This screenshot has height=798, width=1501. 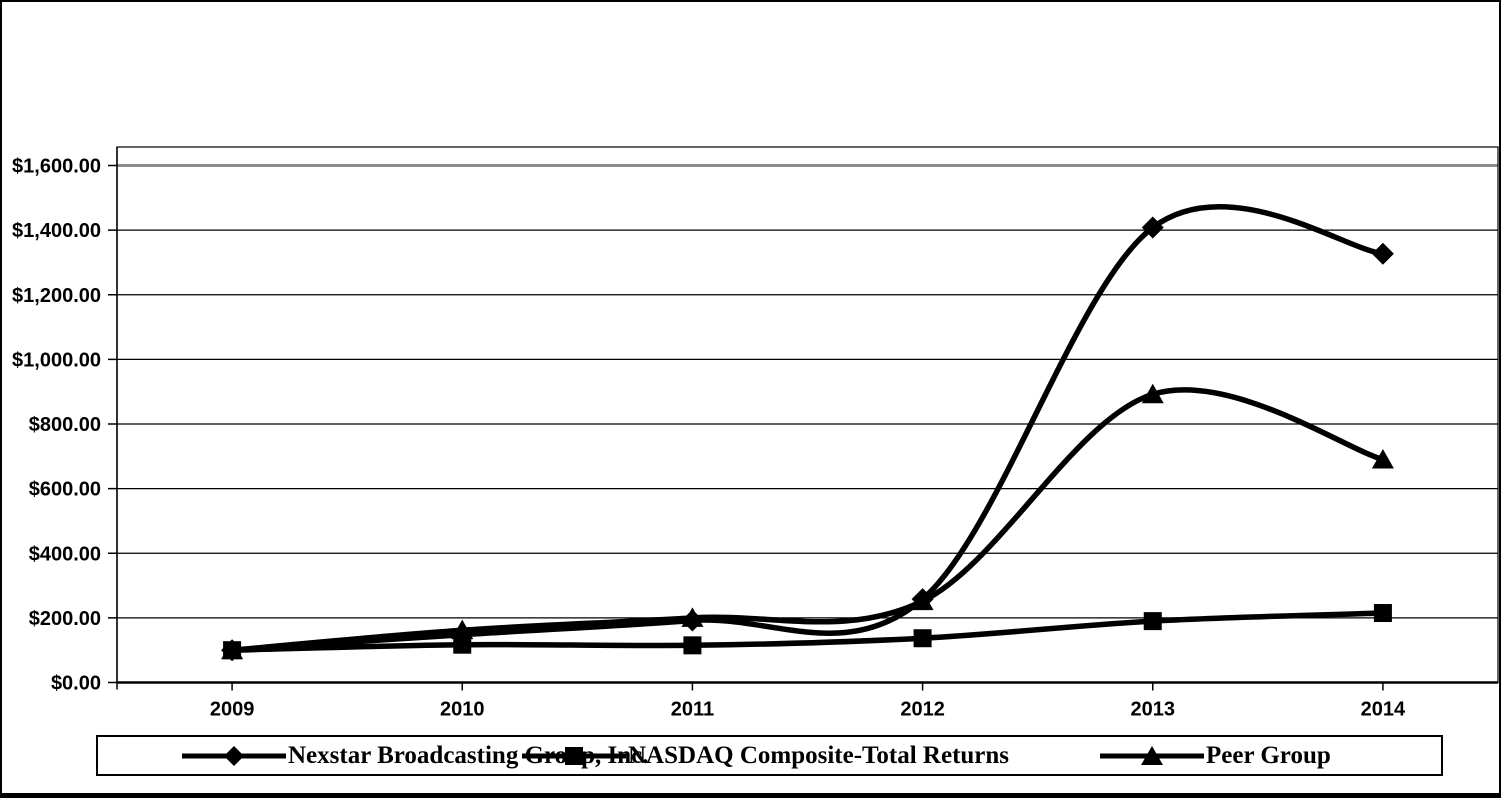 I want to click on y-axis-label: $1,400.00, so click(x=56, y=231).